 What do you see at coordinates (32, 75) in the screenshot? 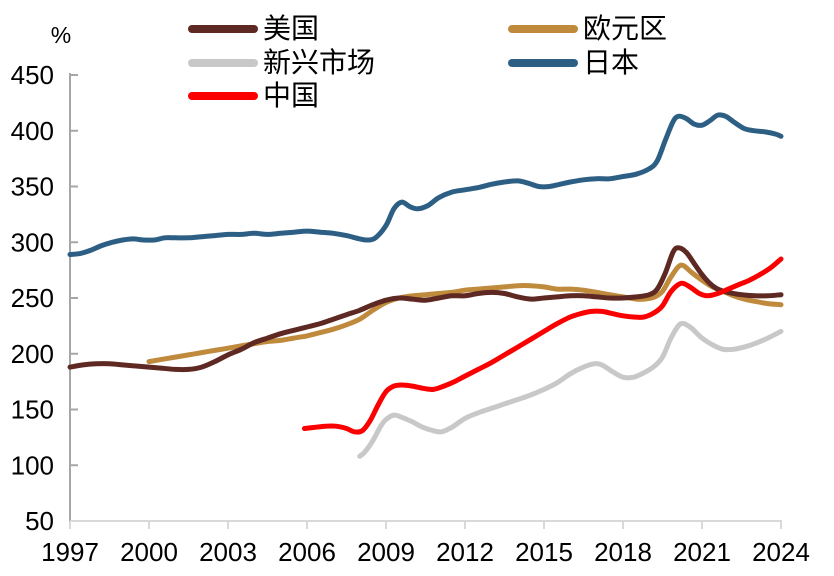
I see `y-tick-label: 450` at bounding box center [32, 75].